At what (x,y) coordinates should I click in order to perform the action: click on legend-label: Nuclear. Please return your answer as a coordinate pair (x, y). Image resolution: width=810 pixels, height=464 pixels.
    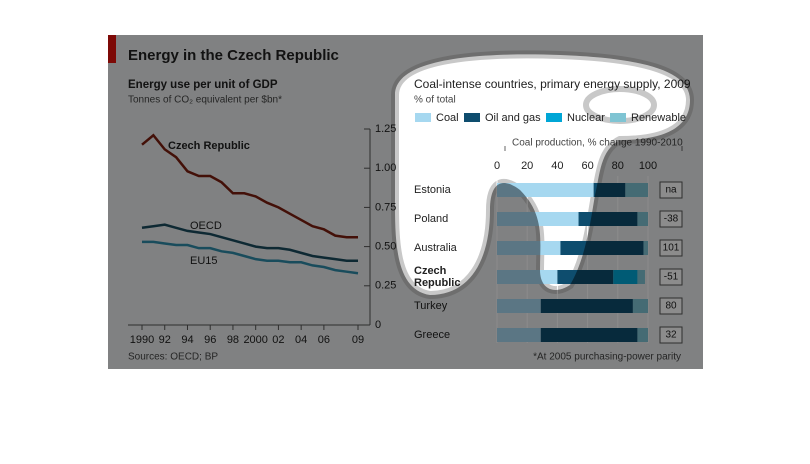
    Looking at the image, I should click on (586, 118).